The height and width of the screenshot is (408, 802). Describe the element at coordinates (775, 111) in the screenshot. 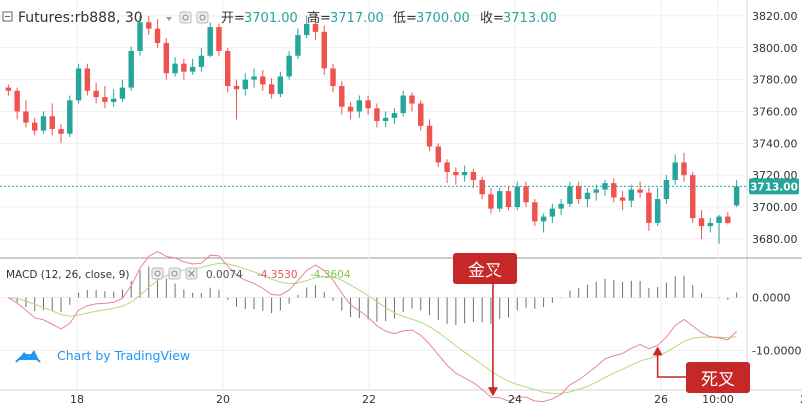

I see `price-tick-label: 3760.00` at that location.